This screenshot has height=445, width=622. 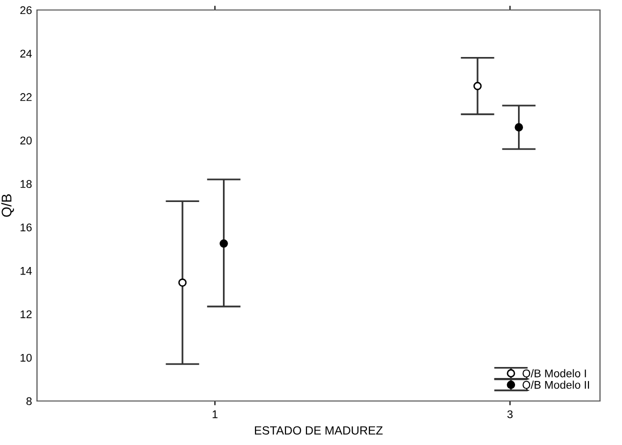 What do you see at coordinates (318, 430) in the screenshot?
I see `x-axis-title: ESTADO DE MADUREZ` at bounding box center [318, 430].